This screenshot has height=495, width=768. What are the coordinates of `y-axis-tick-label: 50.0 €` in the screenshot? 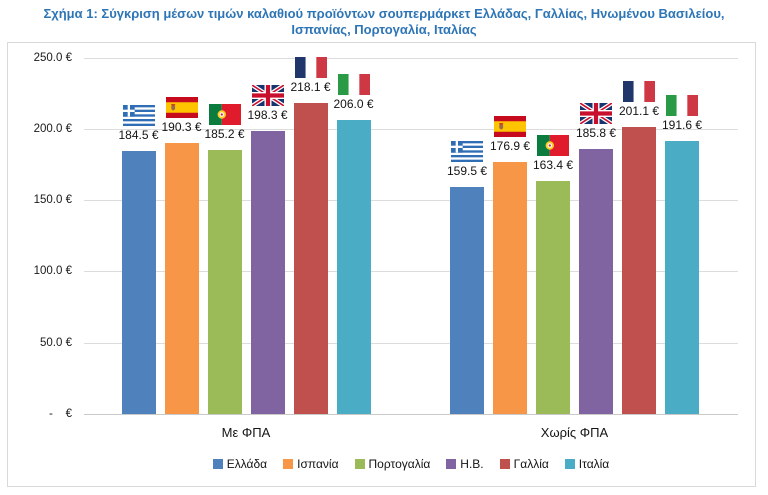 It's located at (56, 342).